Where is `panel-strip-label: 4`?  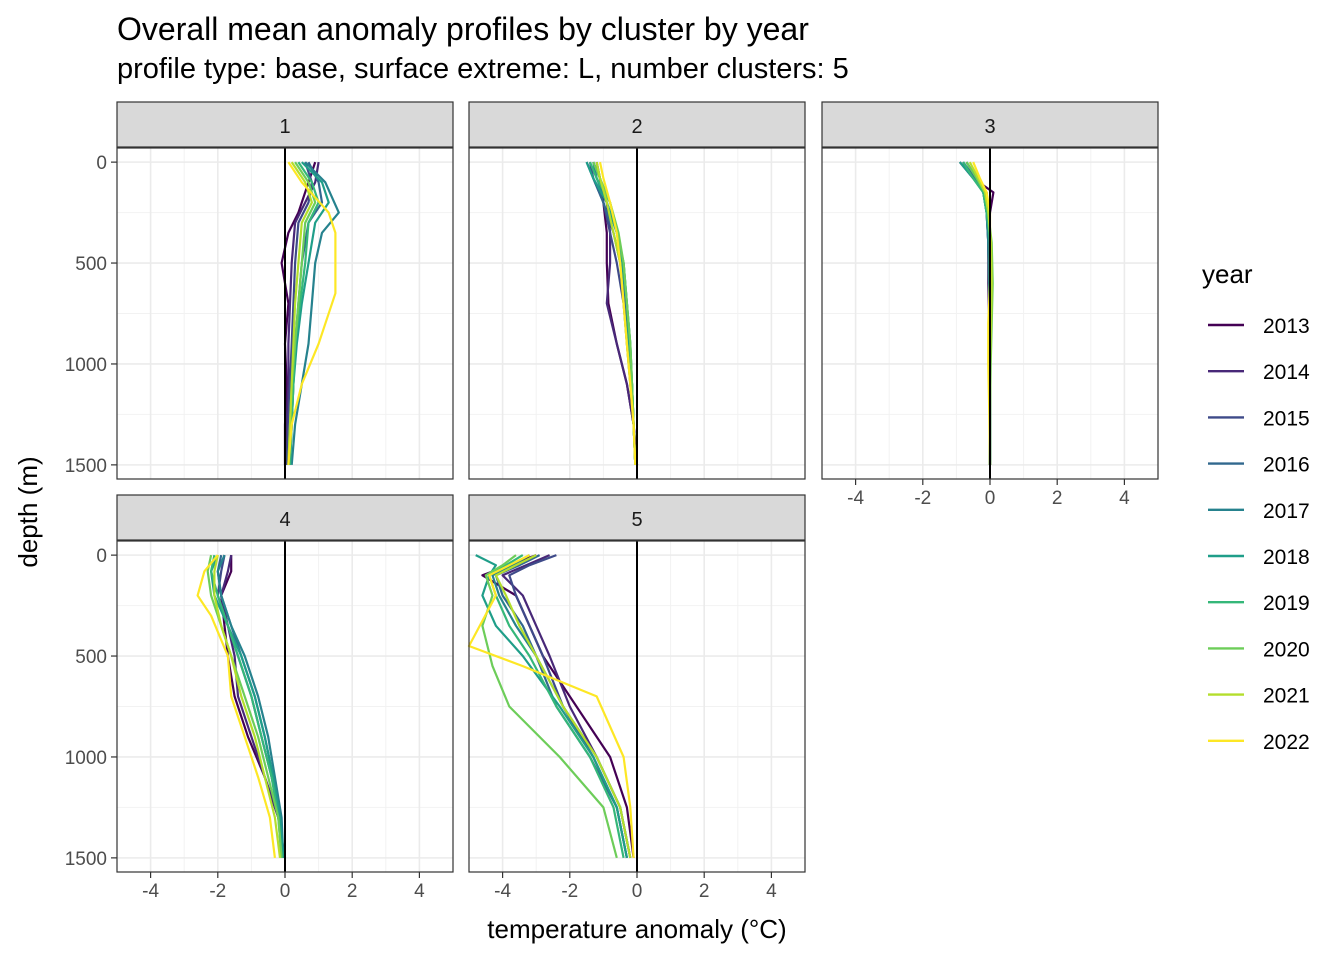 panel-strip-label: 4 is located at coordinates (284, 520).